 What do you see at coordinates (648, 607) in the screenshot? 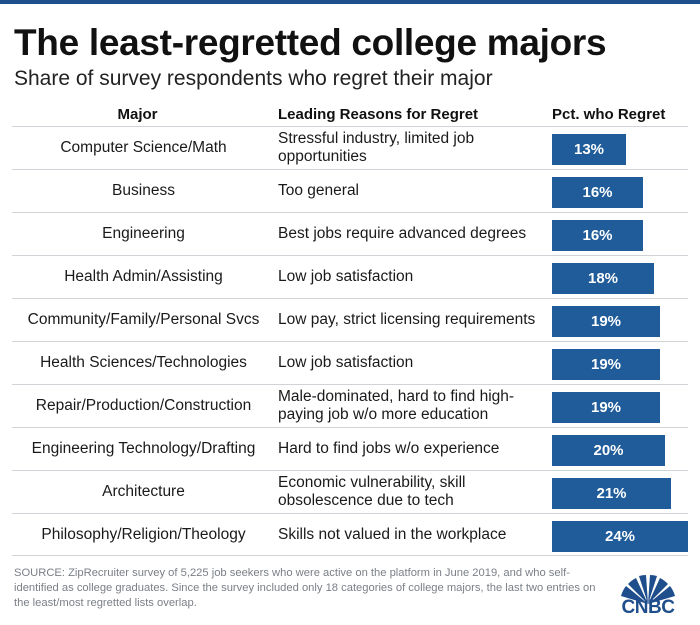
I see `cnbc-logo-text: CNBC` at bounding box center [648, 607].